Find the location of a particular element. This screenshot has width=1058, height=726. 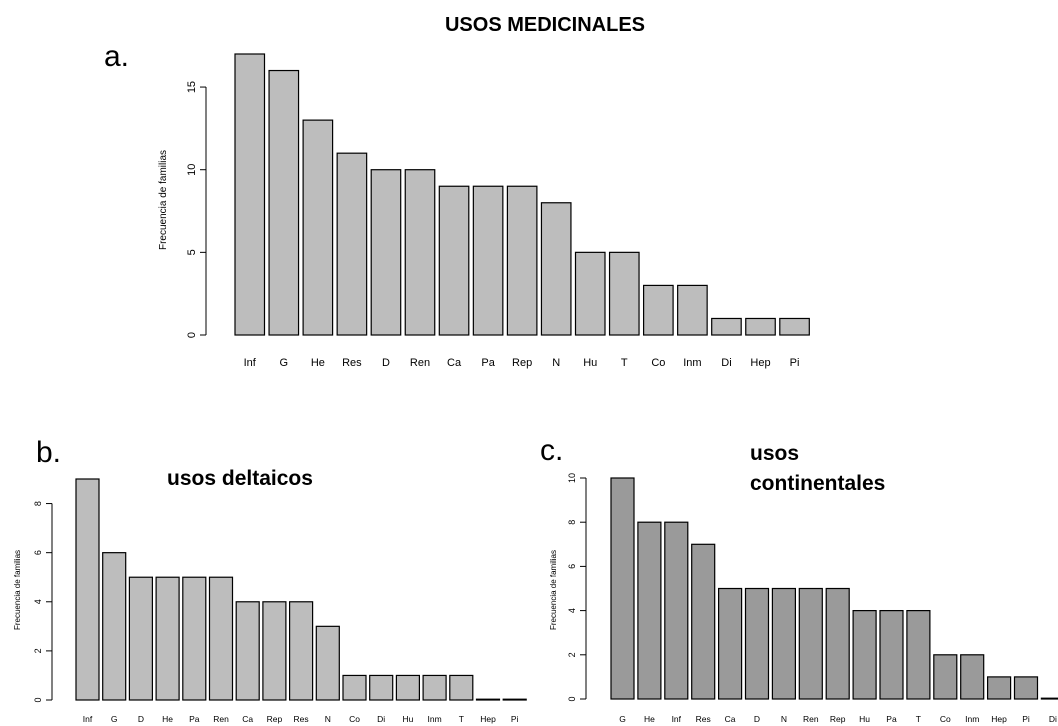

panel-c-letter: c. is located at coordinates (551, 450).